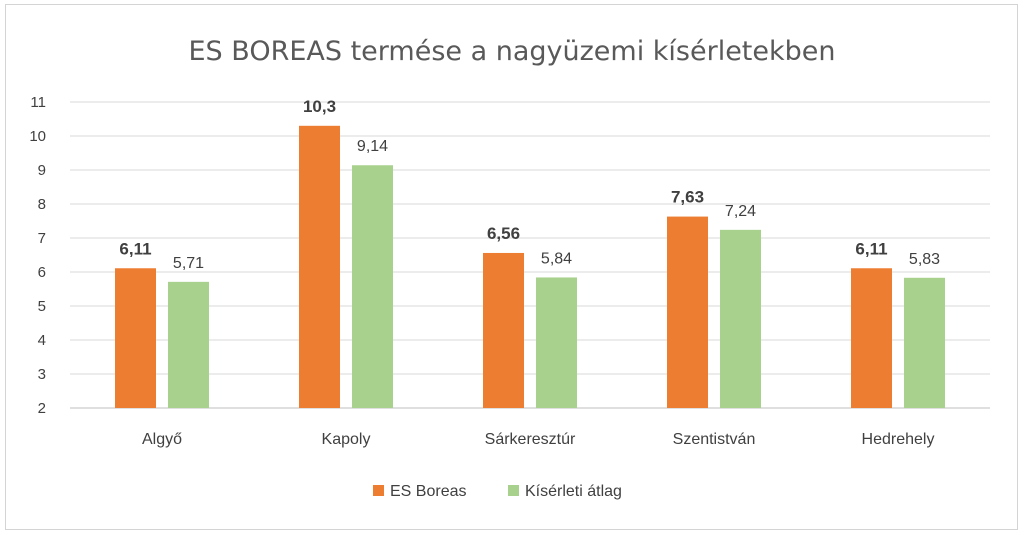  I want to click on x-tick-label: Kapoly, so click(346, 439).